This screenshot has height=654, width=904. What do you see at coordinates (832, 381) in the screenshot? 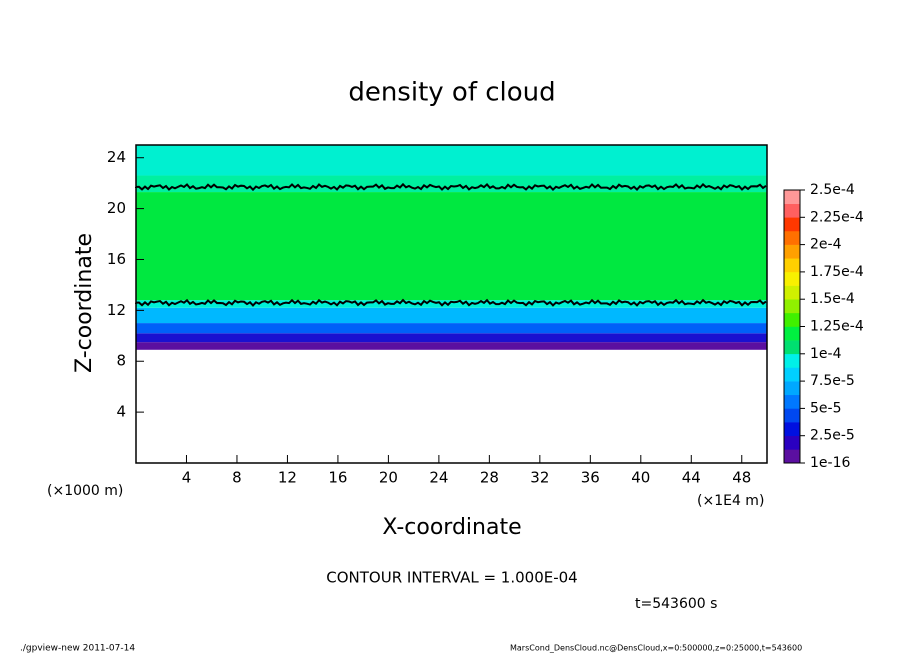
I see `colorbar-label: 7.5e-5` at bounding box center [832, 381].